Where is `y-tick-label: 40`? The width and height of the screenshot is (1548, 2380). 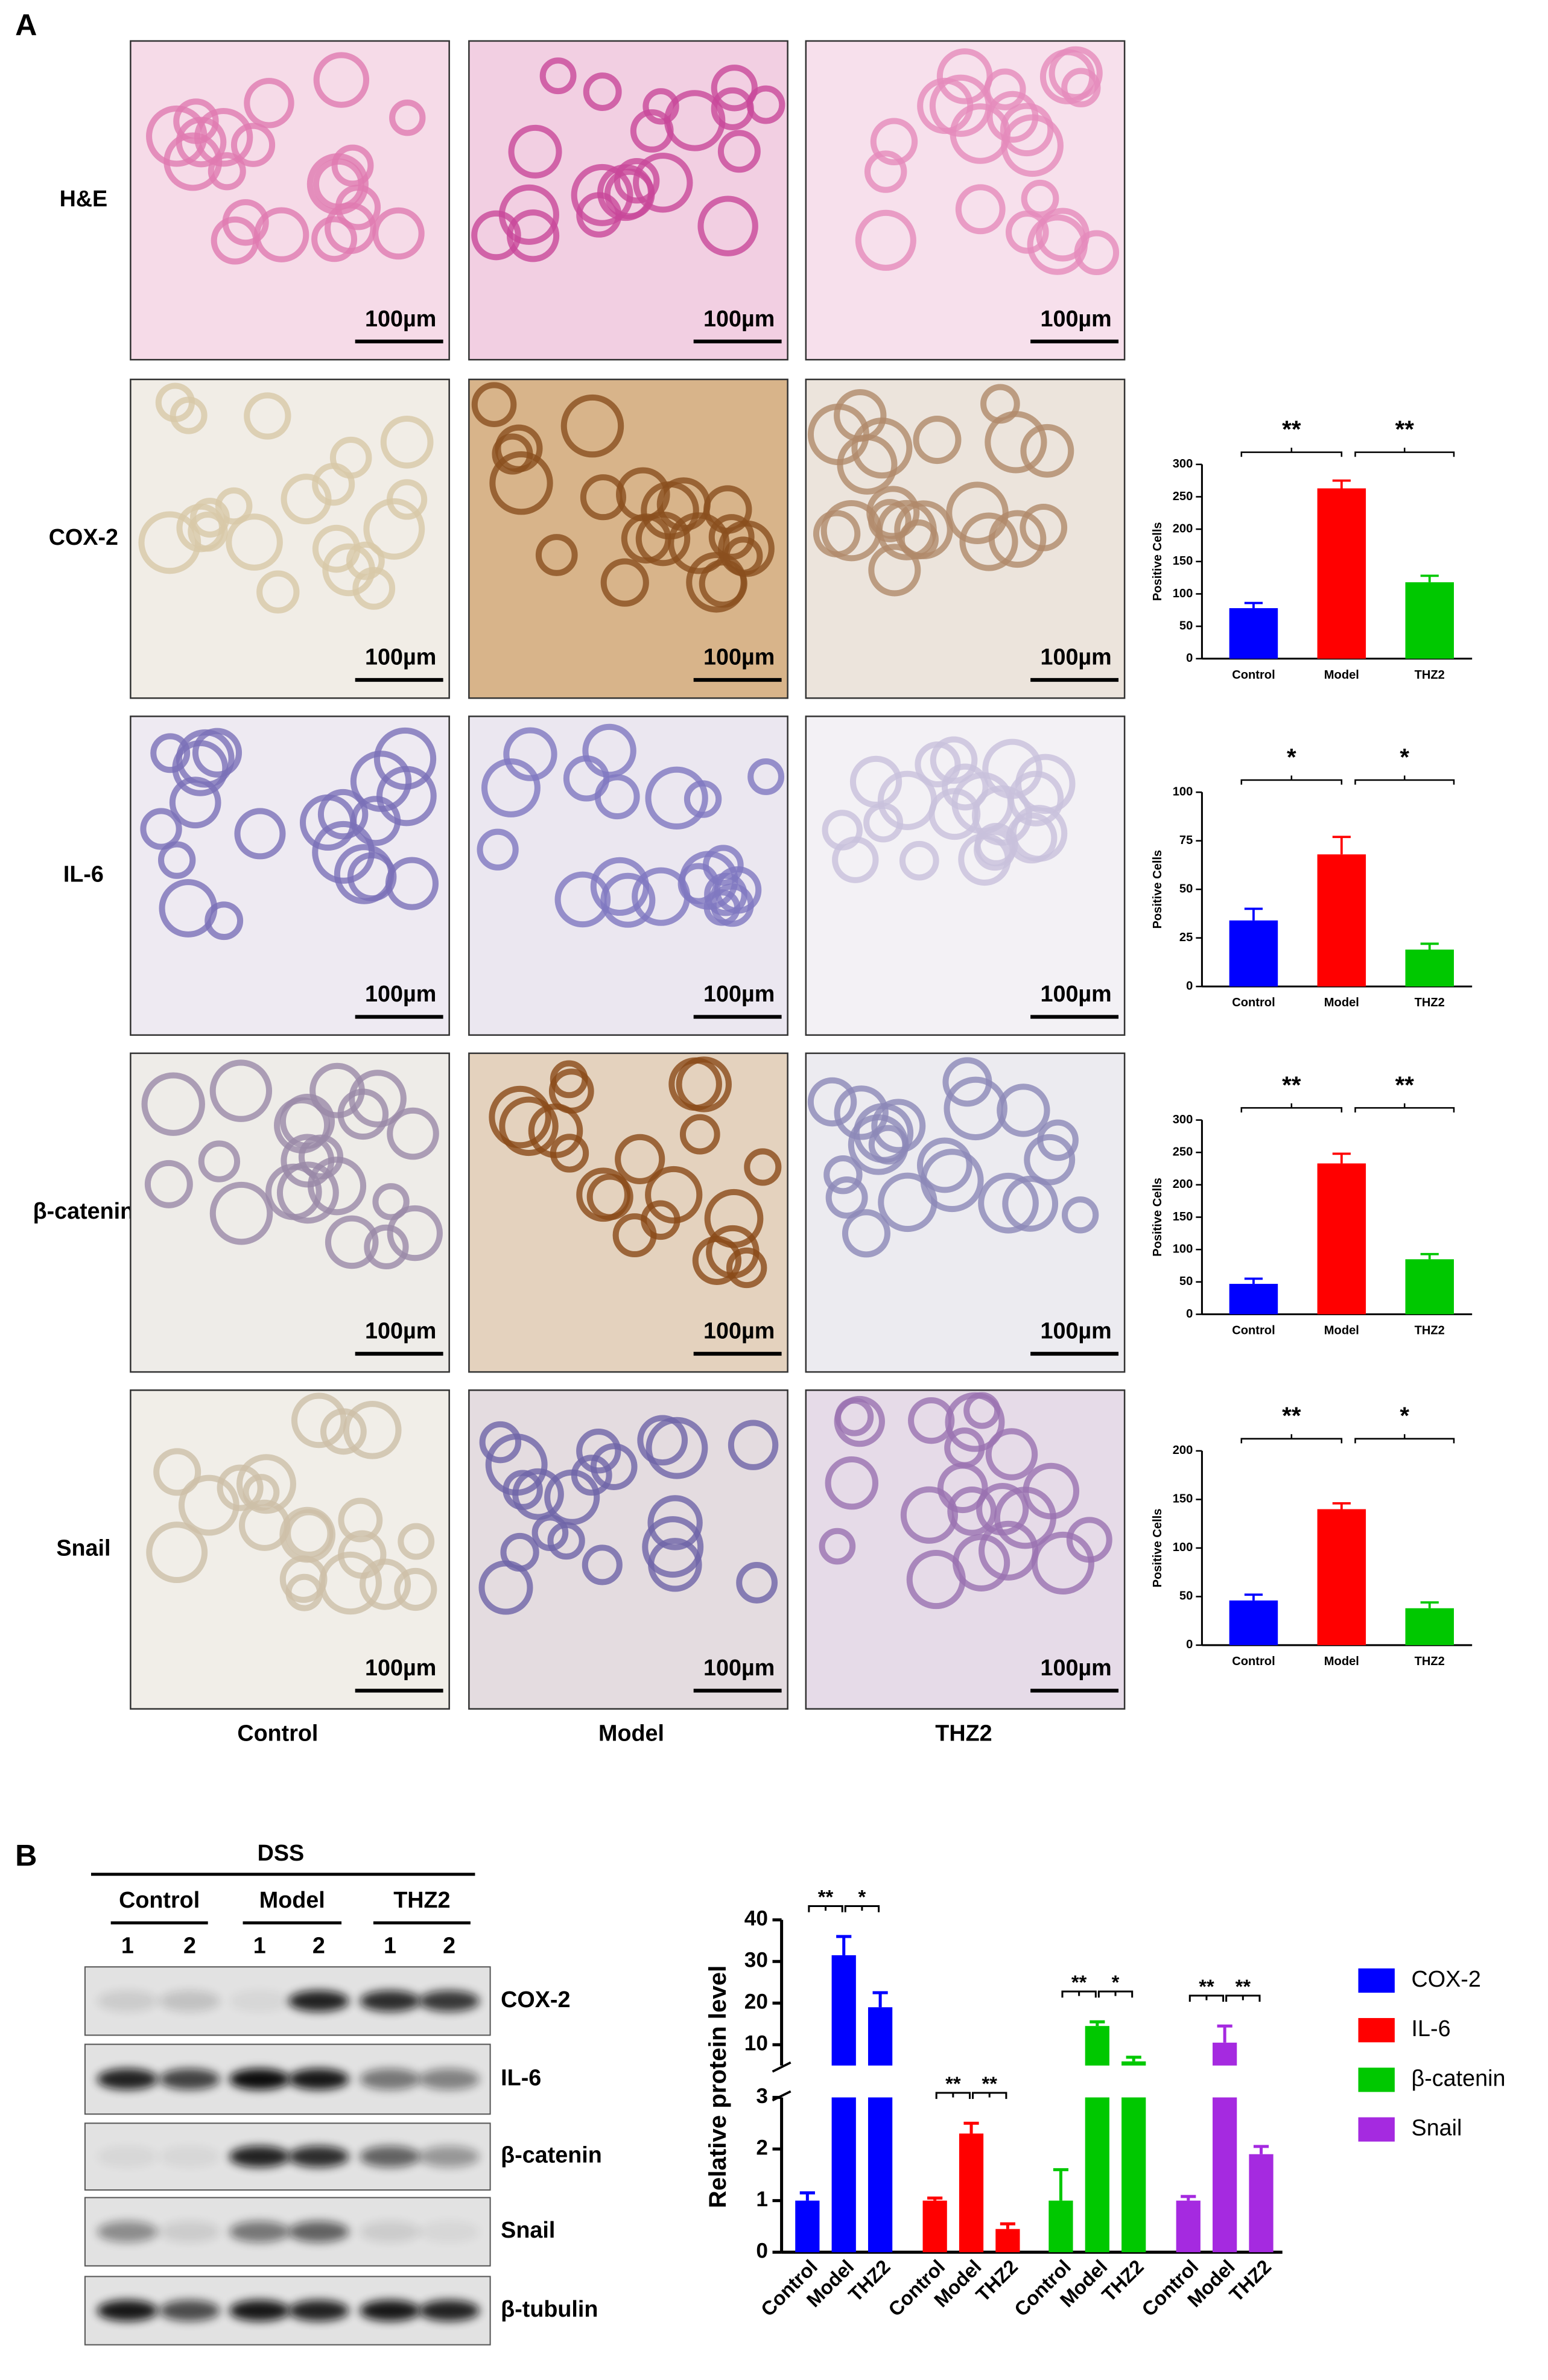
y-tick-label: 40 is located at coordinates (756, 1919).